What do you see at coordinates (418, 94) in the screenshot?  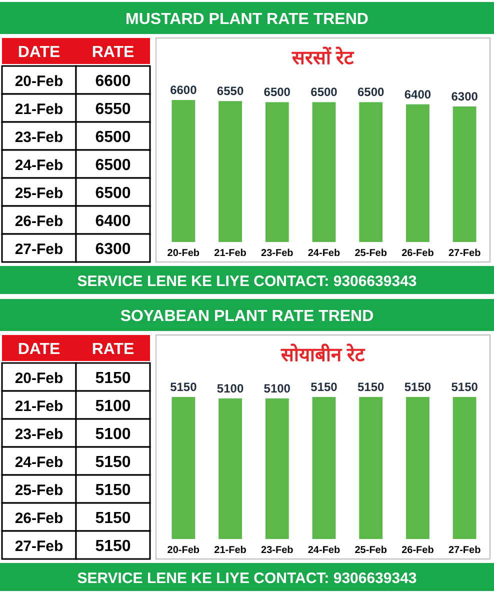 I see `data-label: 6400` at bounding box center [418, 94].